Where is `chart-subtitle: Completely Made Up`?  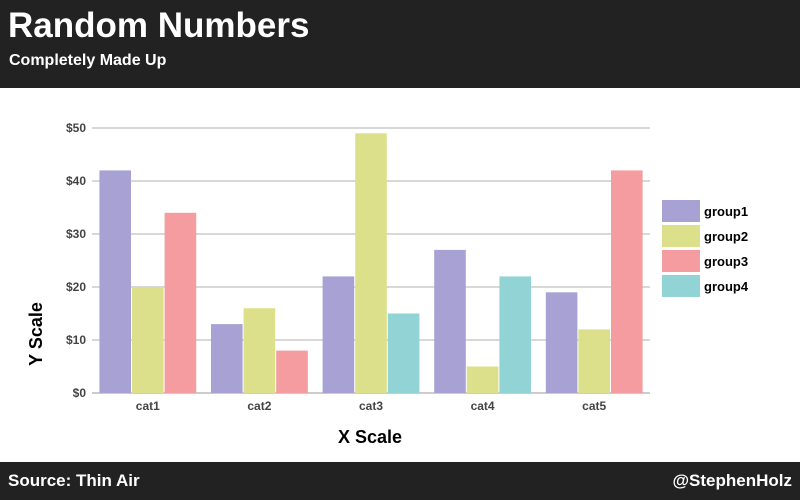
chart-subtitle: Completely Made Up is located at coordinates (88, 60).